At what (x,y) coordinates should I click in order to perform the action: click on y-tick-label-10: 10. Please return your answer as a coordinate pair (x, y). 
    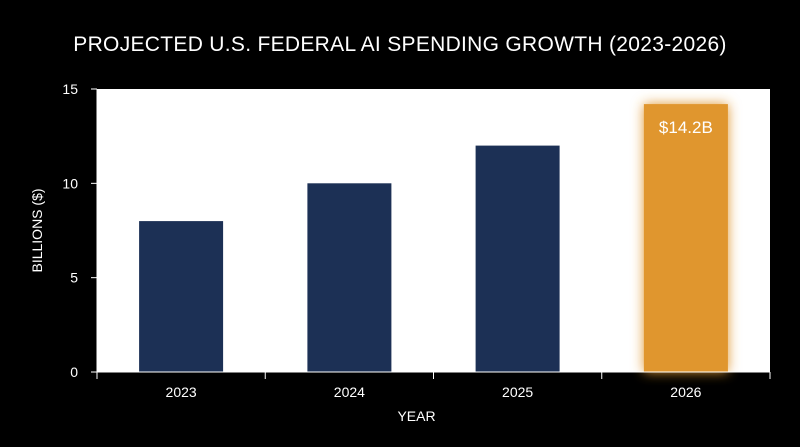
    Looking at the image, I should click on (70, 183).